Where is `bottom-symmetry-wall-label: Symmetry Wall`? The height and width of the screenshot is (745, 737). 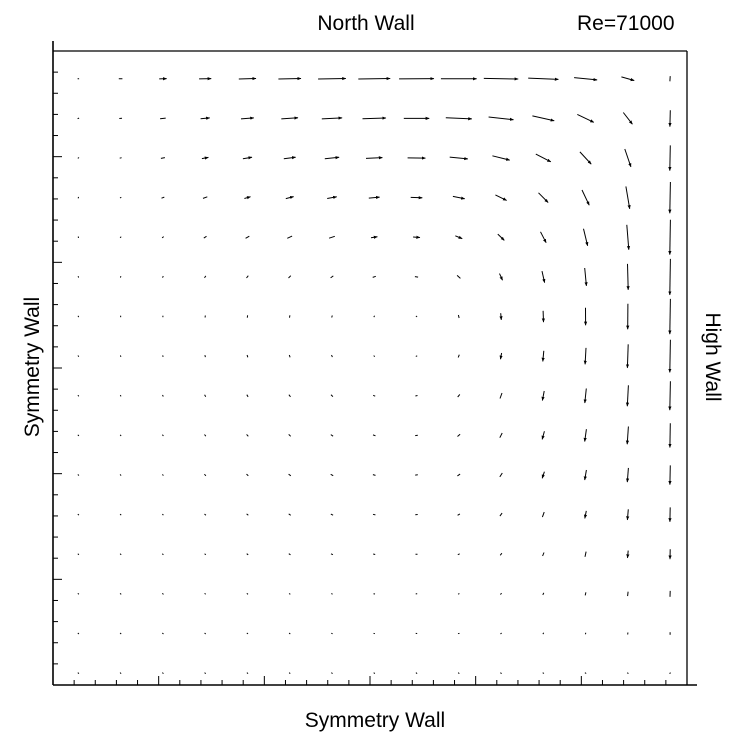
bottom-symmetry-wall-label: Symmetry Wall is located at coordinates (375, 720).